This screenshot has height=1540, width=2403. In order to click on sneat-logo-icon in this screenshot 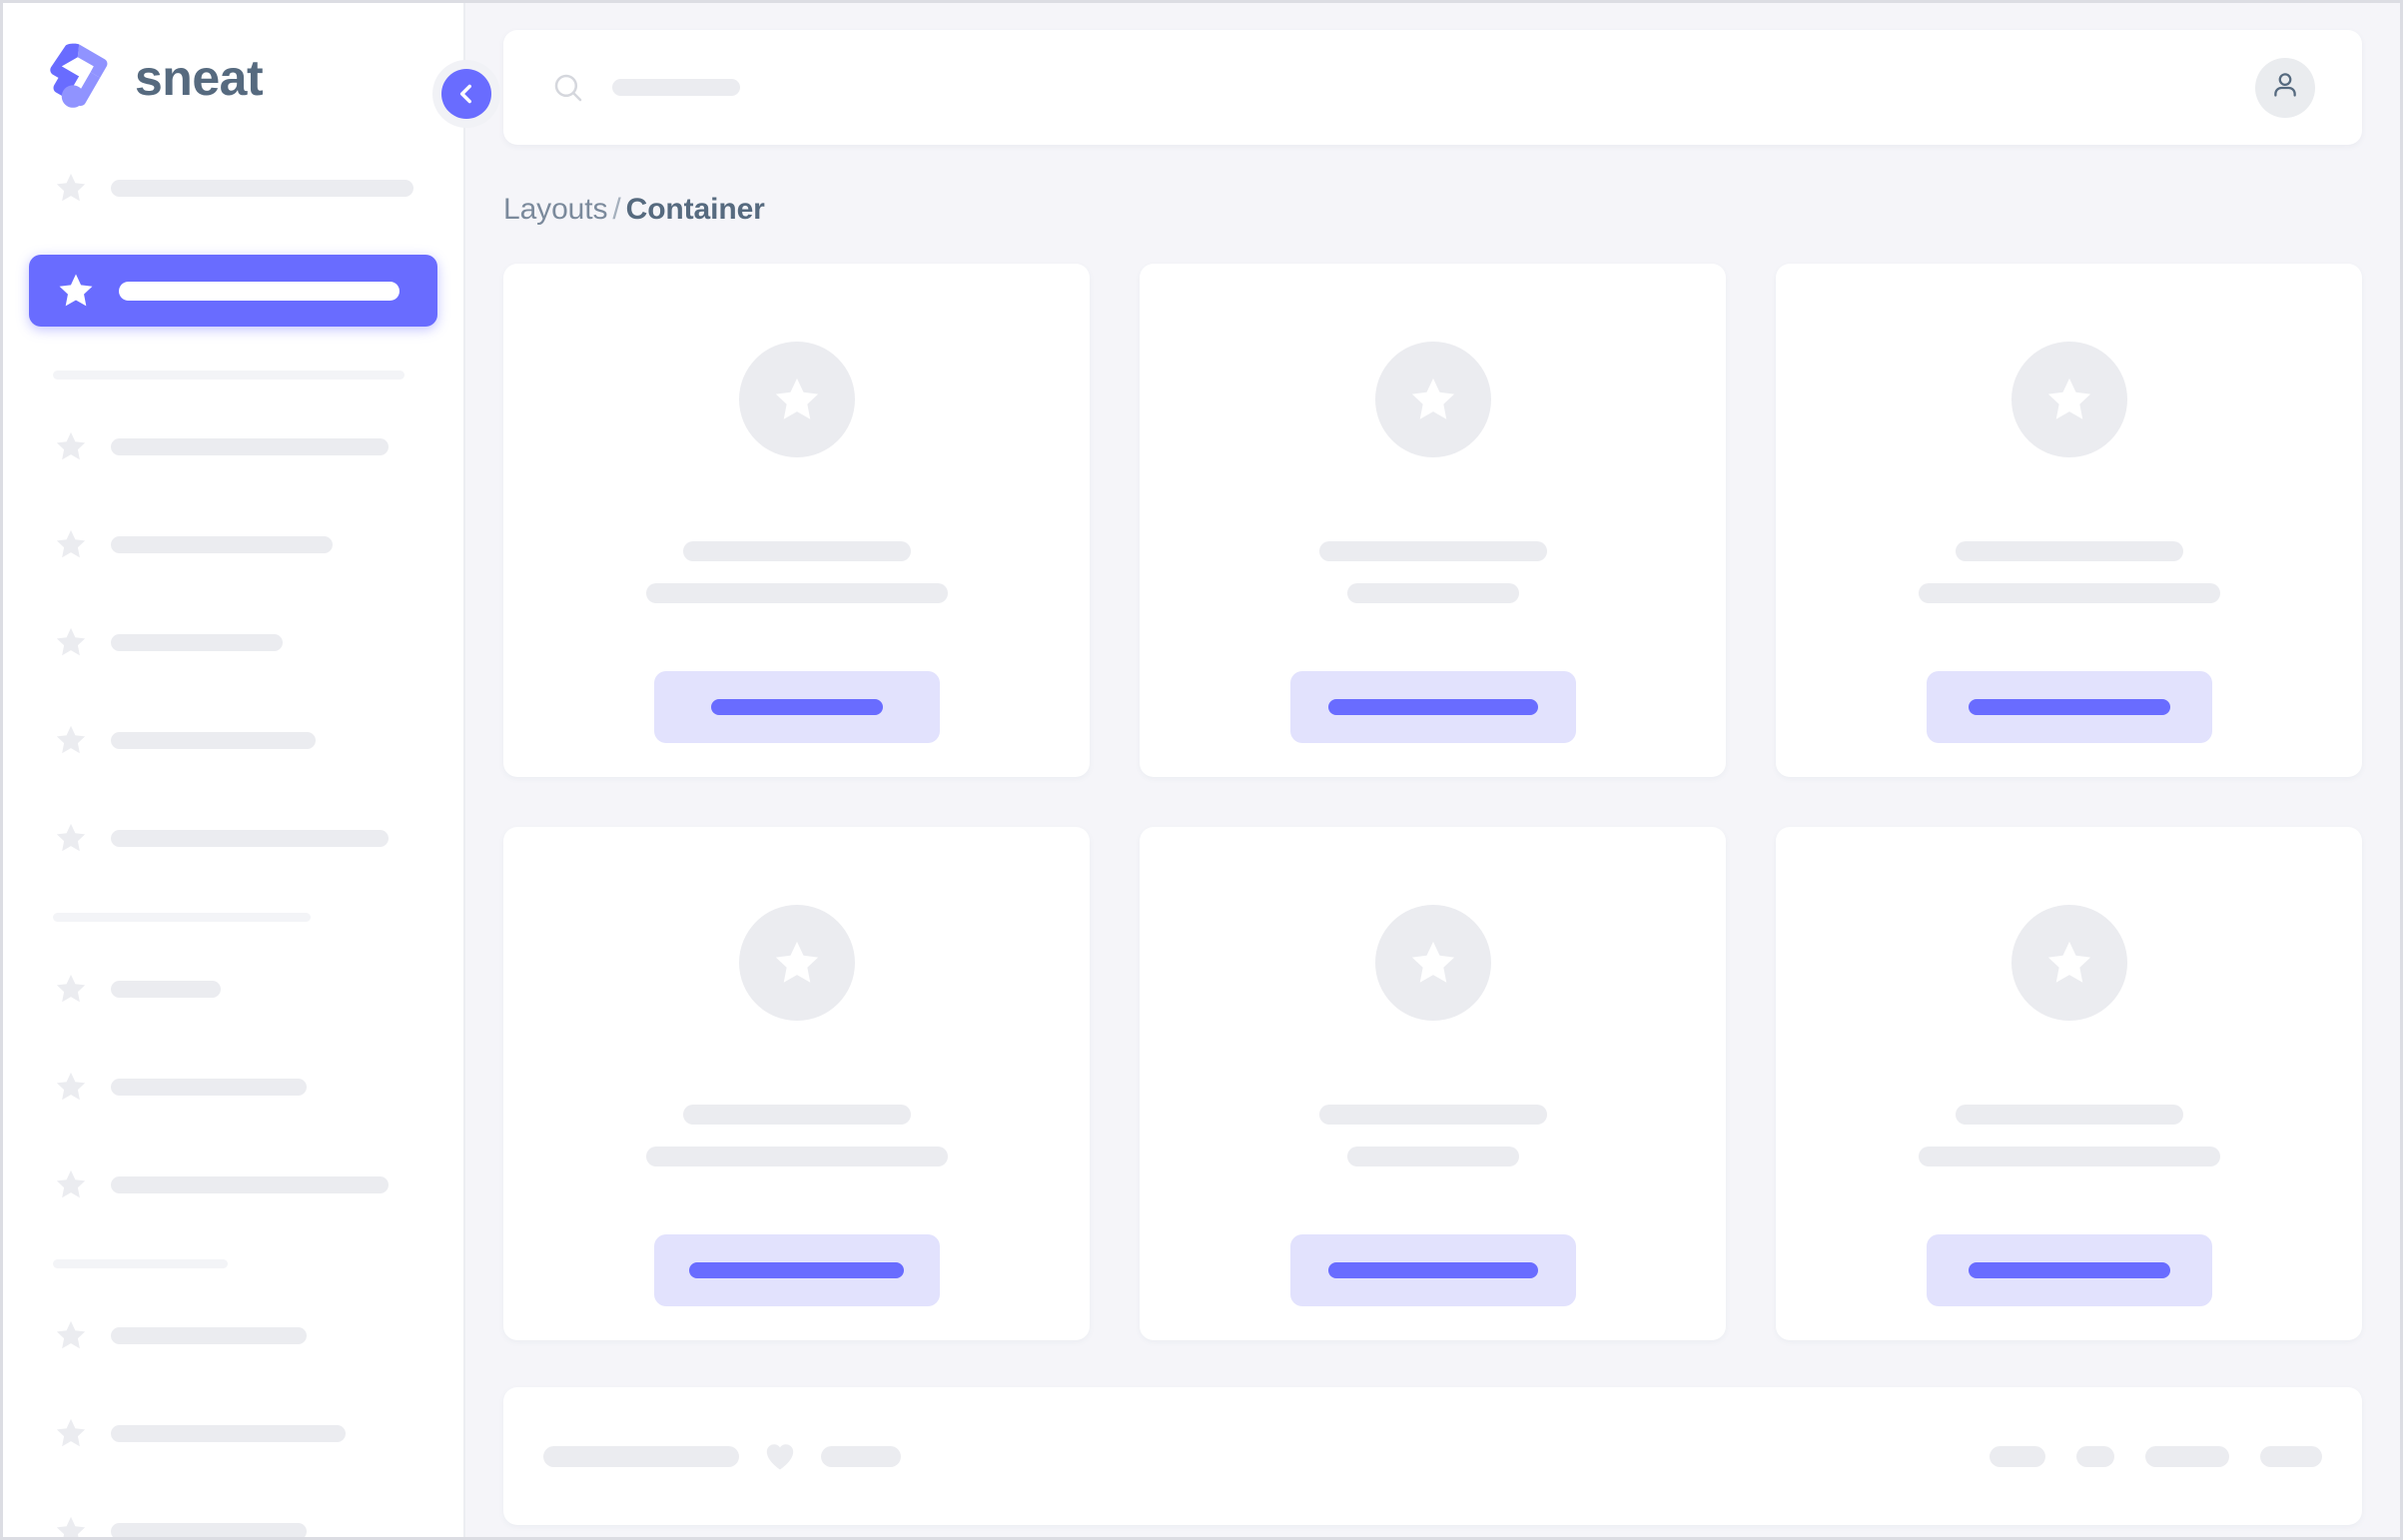, I will do `click(81, 78)`.